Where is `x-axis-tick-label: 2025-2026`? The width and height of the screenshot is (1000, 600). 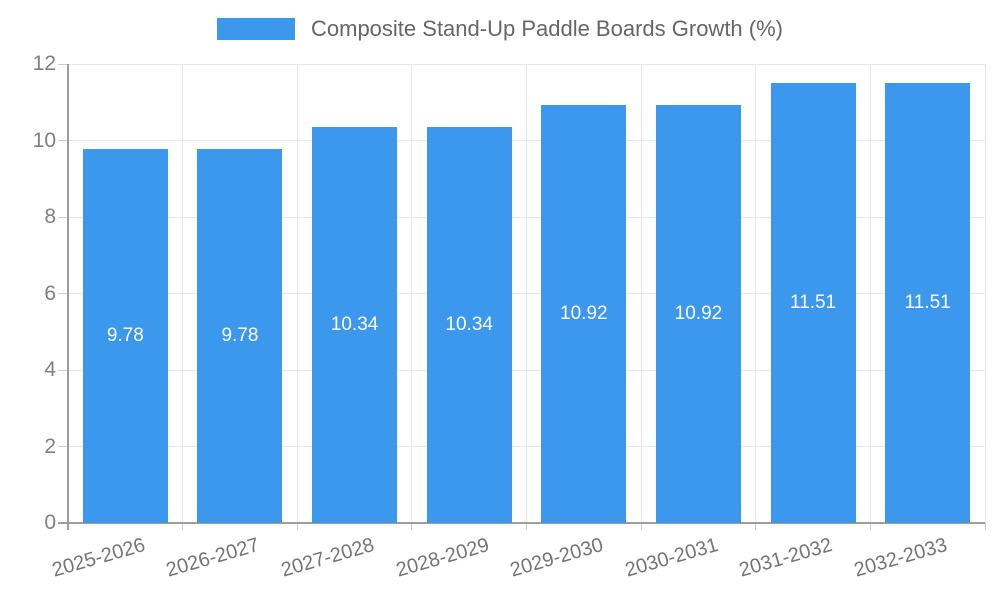 x-axis-tick-label: 2025-2026 is located at coordinates (98, 558).